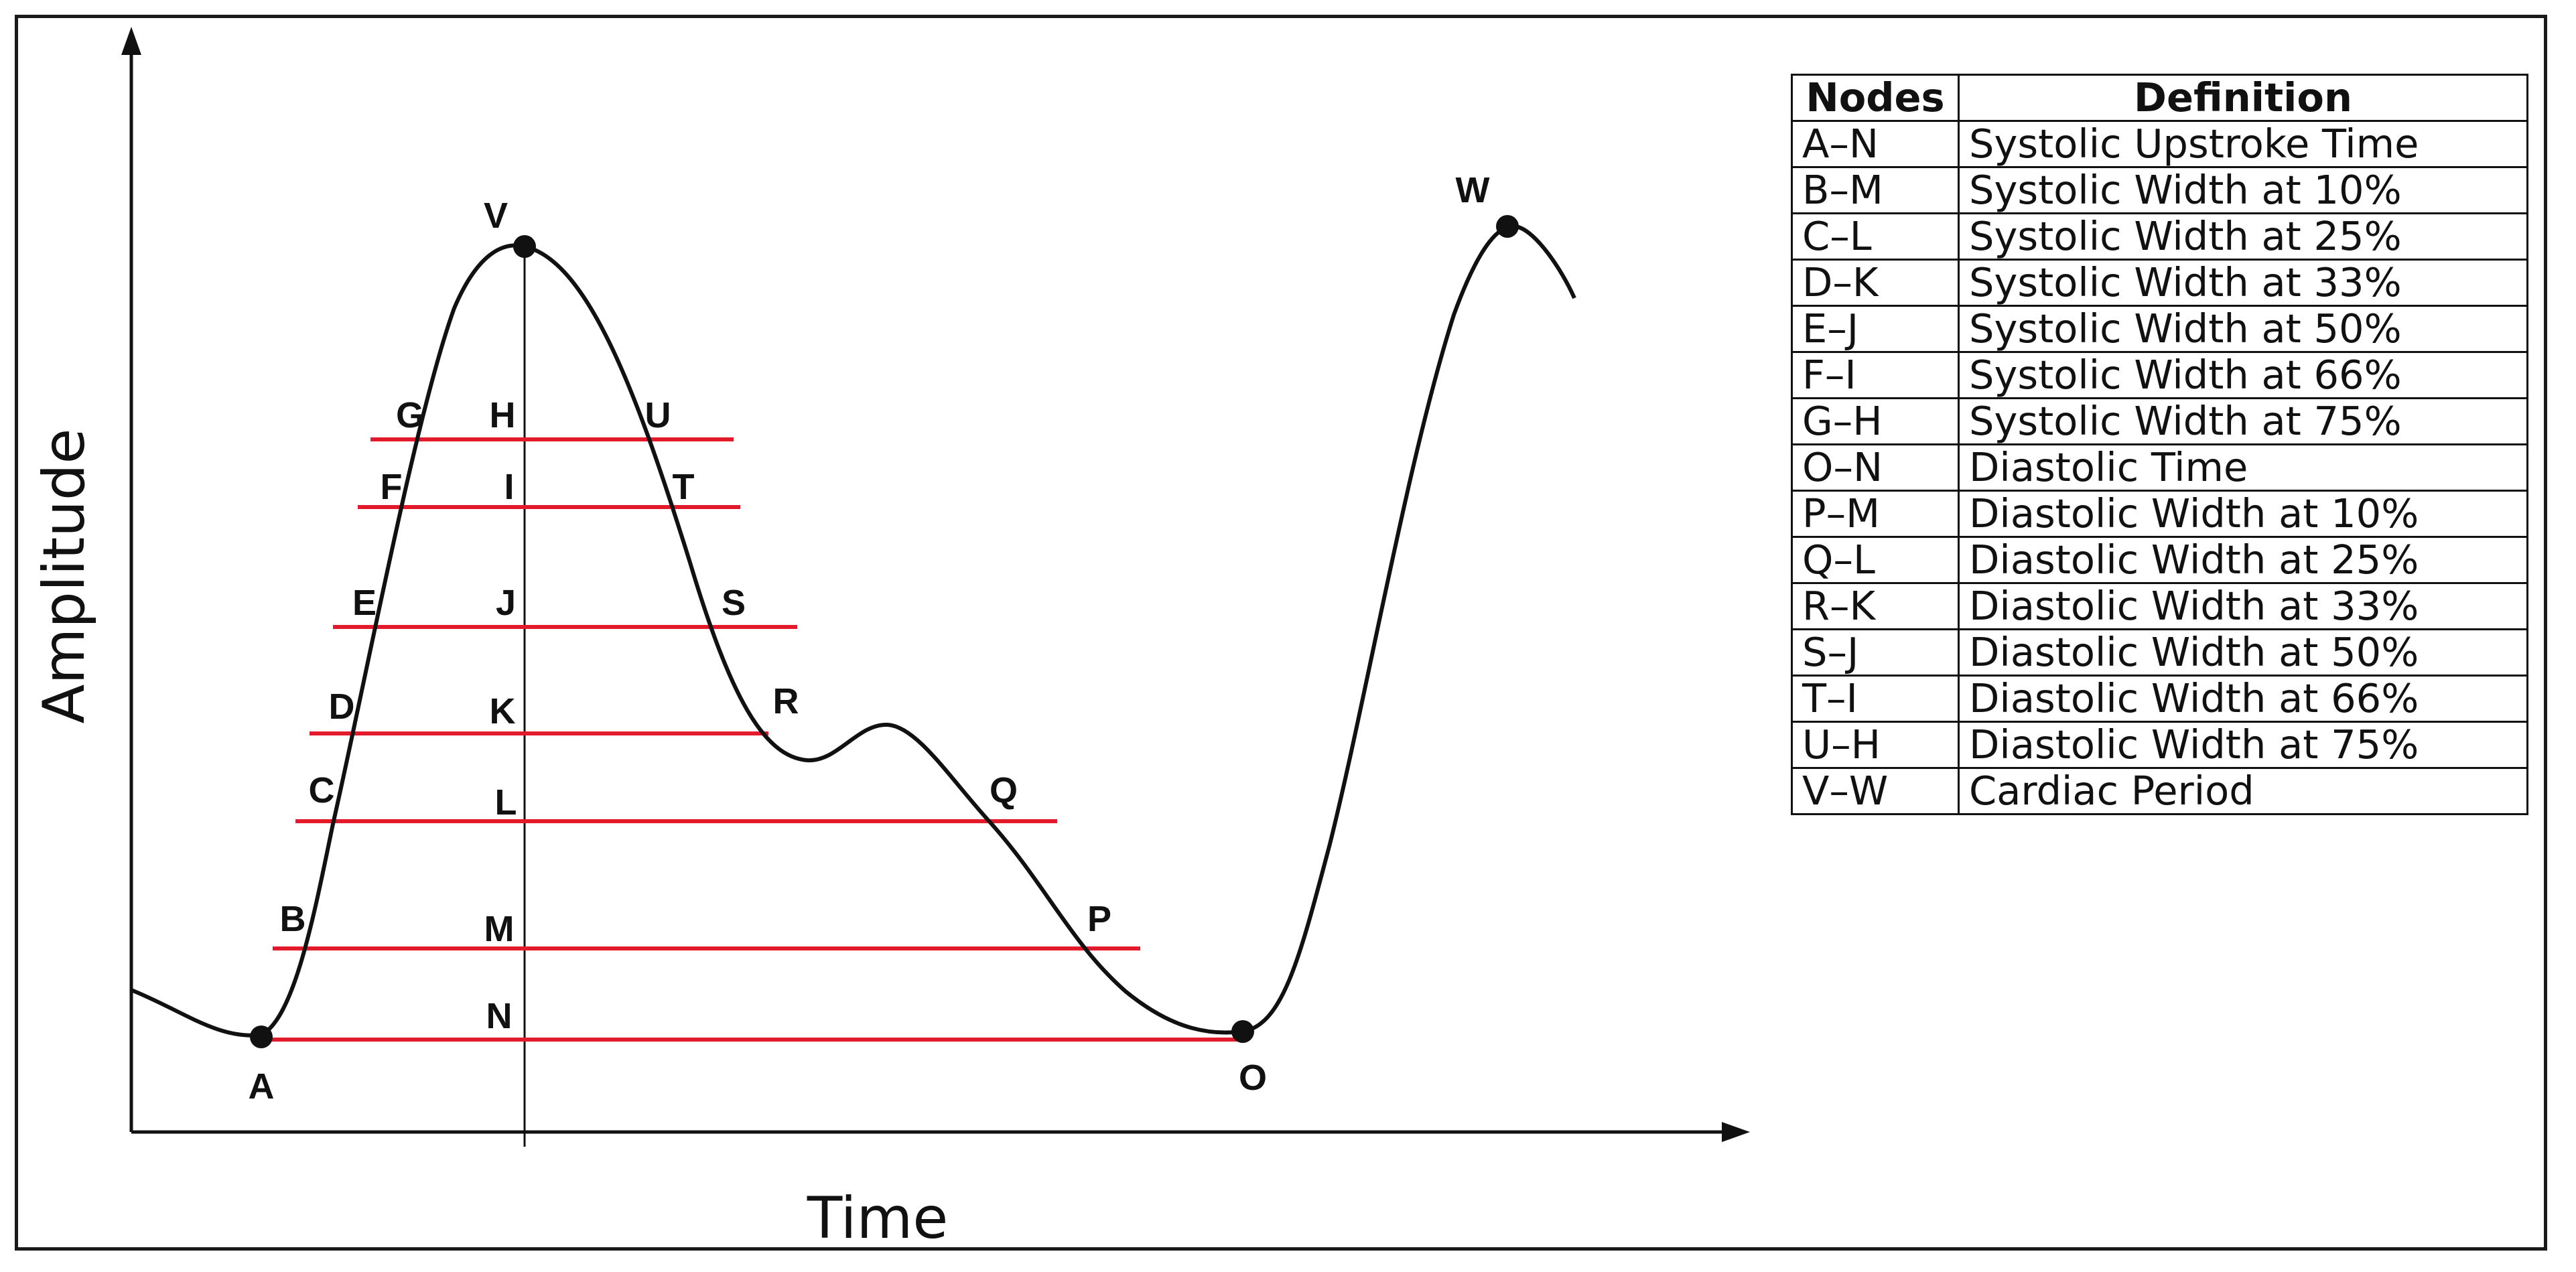 The height and width of the screenshot is (1272, 2576). Describe the element at coordinates (786, 701) in the screenshot. I see `label-r: R` at that location.